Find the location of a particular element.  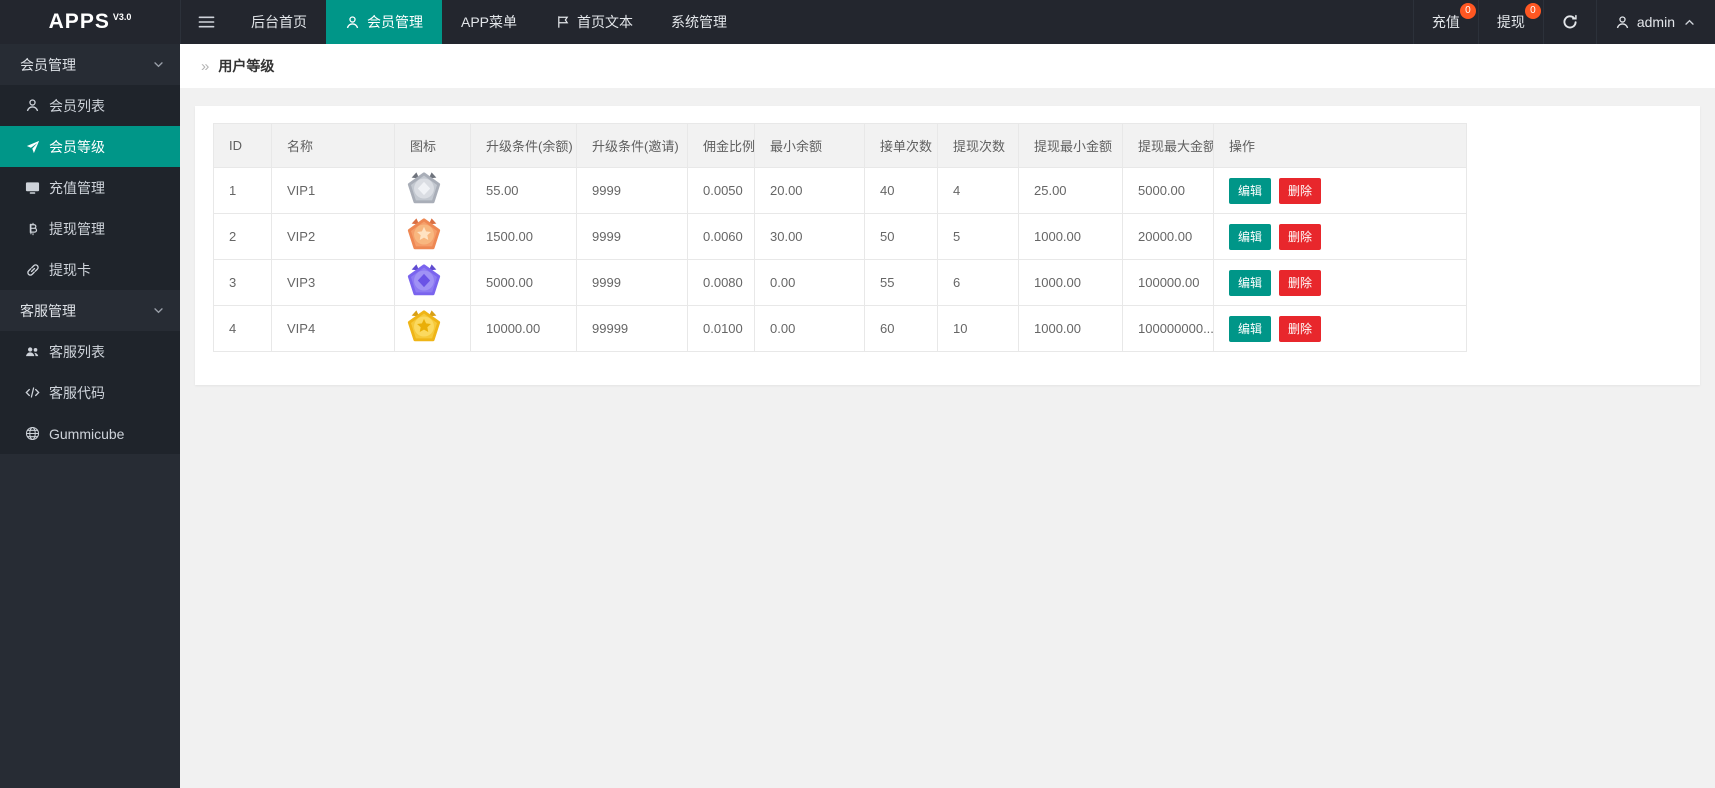

topnav-item-3: 首页文本 is located at coordinates (594, 22).